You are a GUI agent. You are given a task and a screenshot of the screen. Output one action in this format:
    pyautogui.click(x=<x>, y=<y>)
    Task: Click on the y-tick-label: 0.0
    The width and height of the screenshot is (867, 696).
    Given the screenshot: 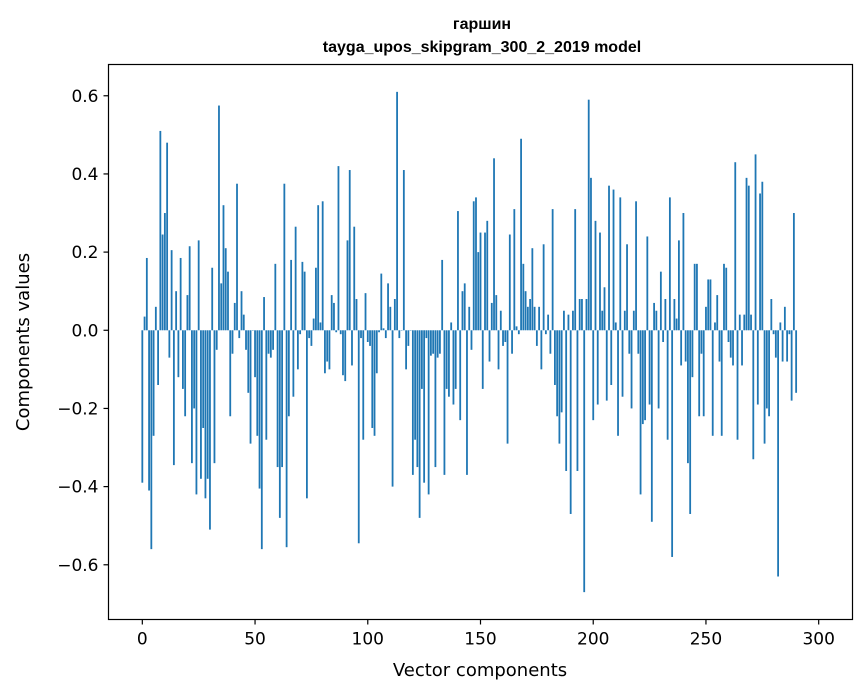 What is the action you would take?
    pyautogui.click(x=84, y=331)
    